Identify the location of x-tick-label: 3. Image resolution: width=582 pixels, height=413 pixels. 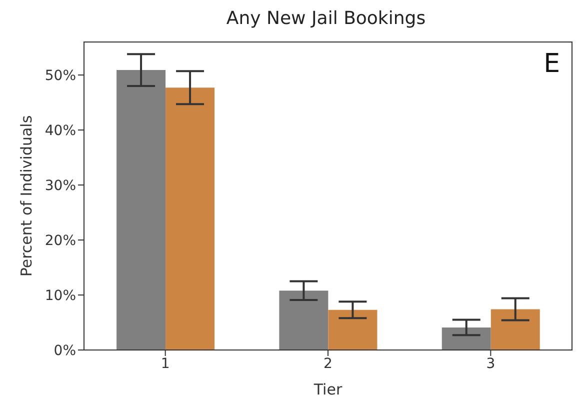
(491, 364).